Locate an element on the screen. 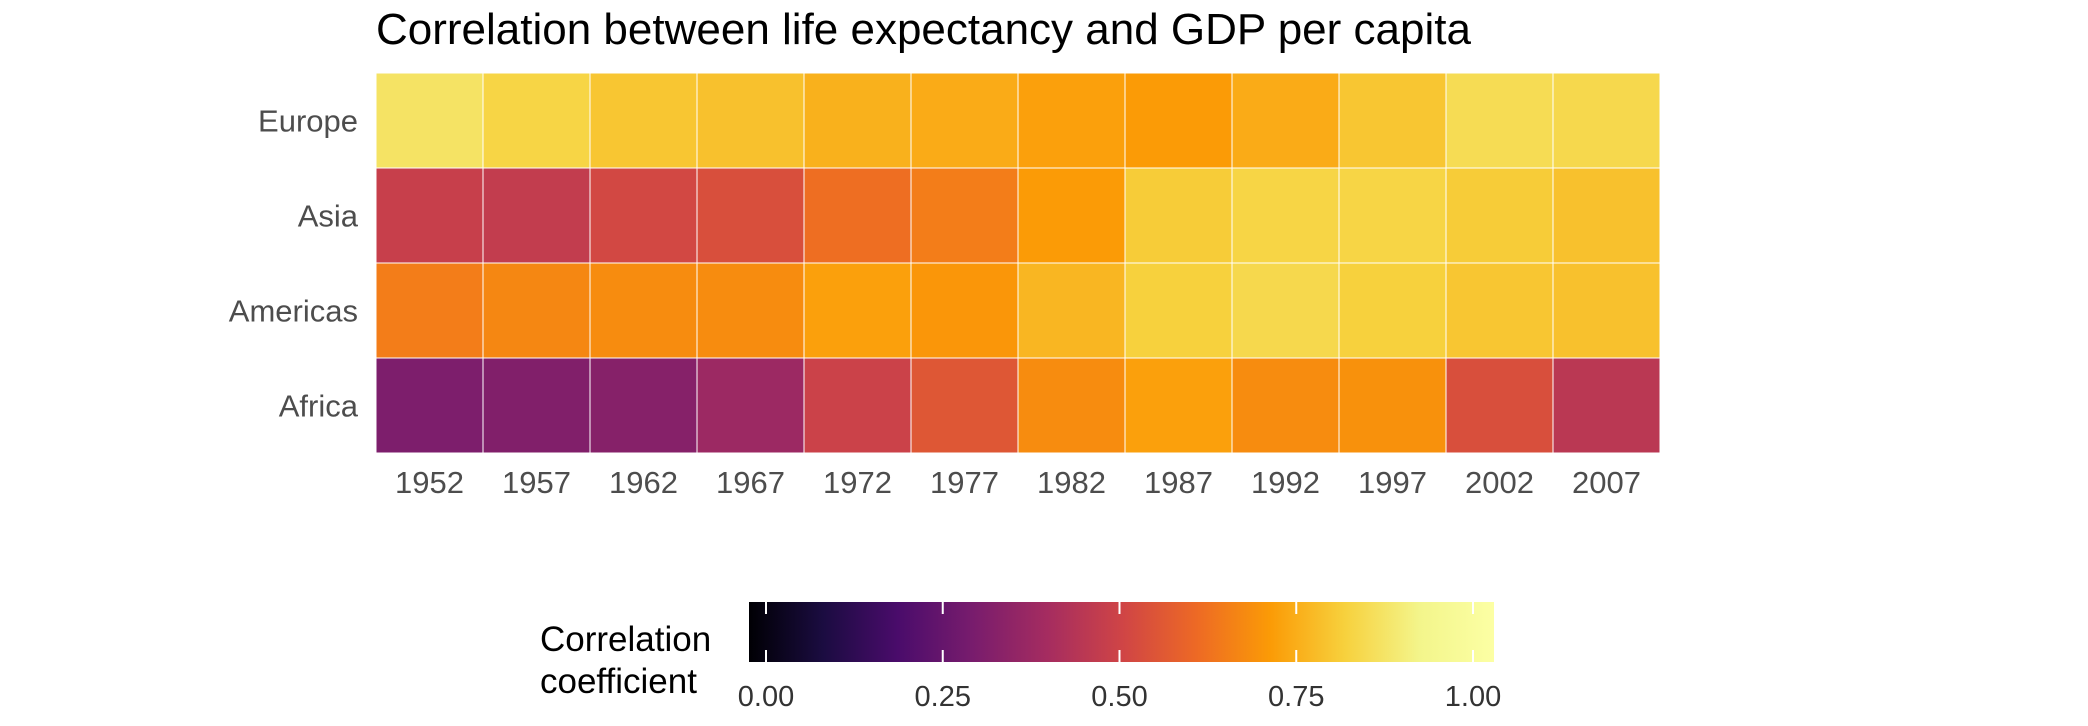  heatmap-cell-africa-1972 is located at coordinates (857, 405).